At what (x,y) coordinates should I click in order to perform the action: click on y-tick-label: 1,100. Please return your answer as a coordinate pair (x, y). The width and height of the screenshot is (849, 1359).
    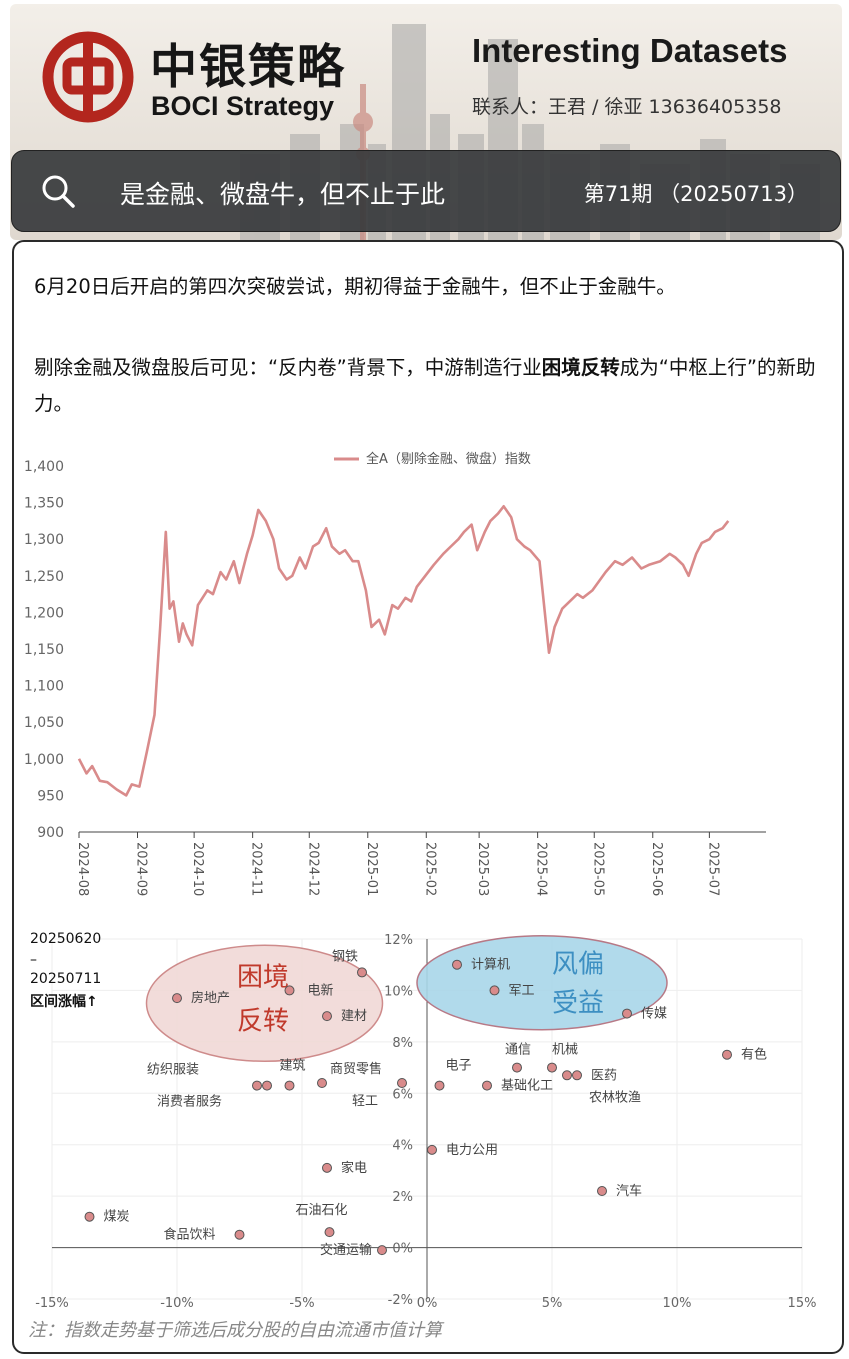
    Looking at the image, I should click on (44, 687).